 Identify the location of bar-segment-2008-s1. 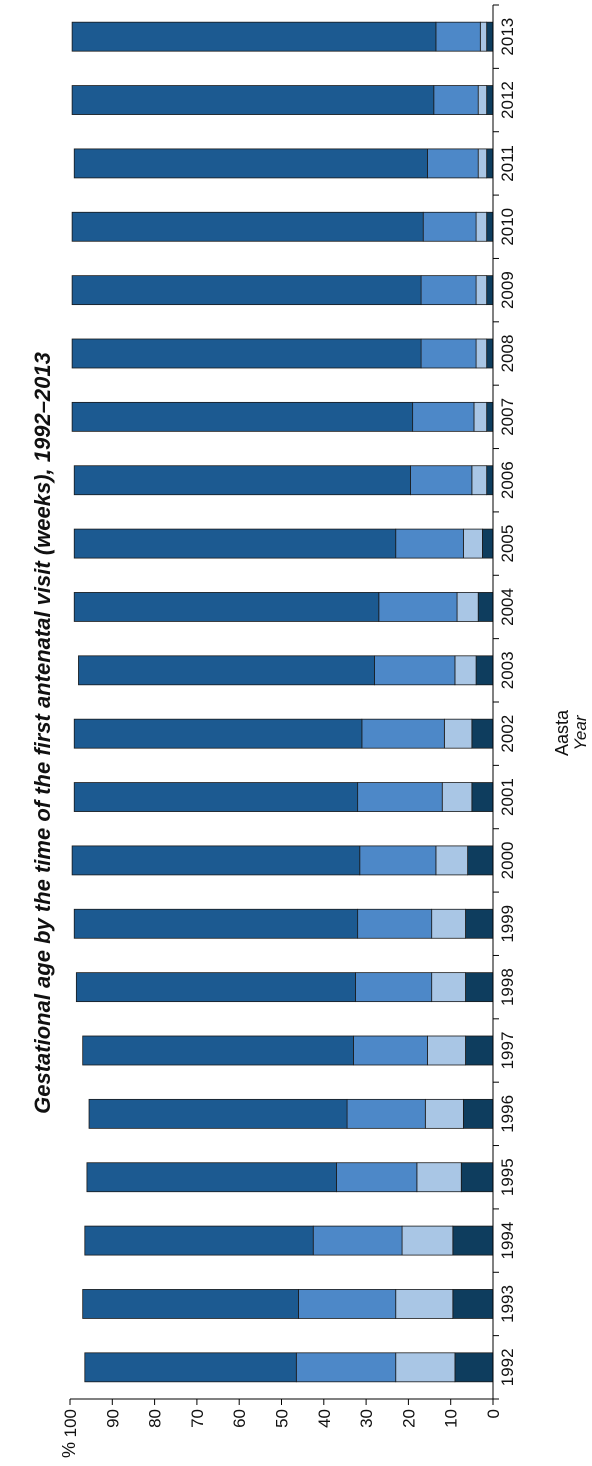
(490, 353).